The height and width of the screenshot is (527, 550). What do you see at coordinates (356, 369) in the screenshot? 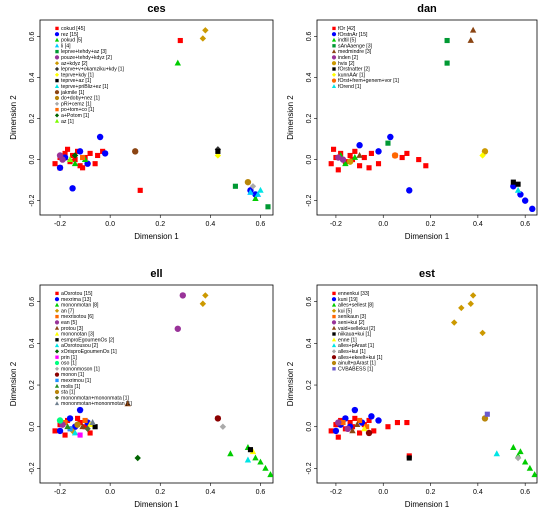
I see `legend-label: CVBABESS [1]` at bounding box center [356, 369].